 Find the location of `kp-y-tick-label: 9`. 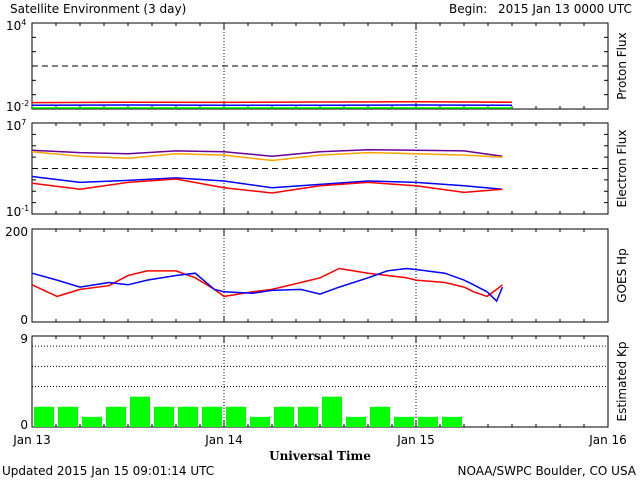

kp-y-tick-label: 9 is located at coordinates (24, 339).